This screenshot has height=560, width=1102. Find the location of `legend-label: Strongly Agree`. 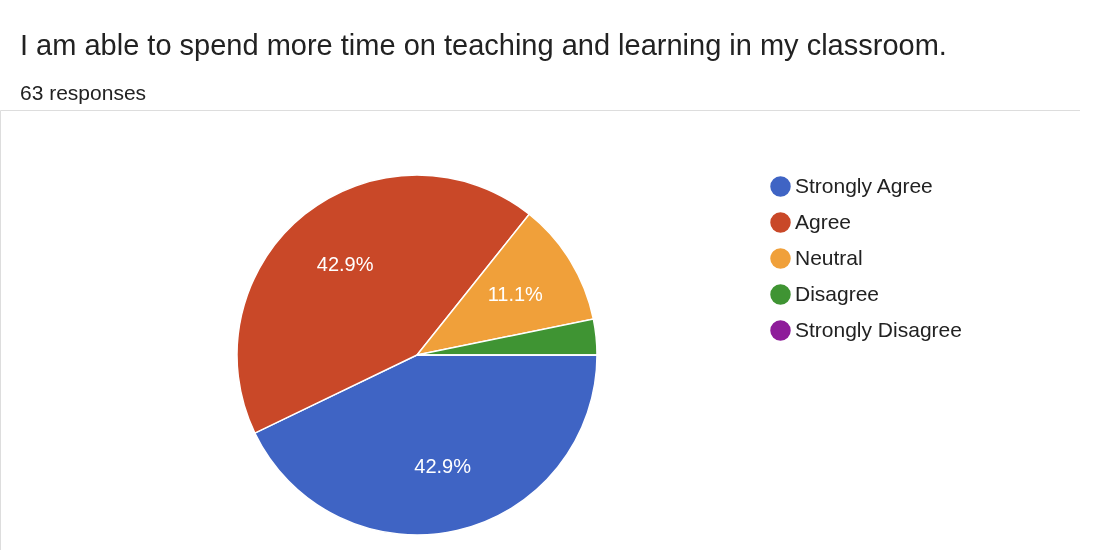

legend-label: Strongly Agree is located at coordinates (864, 185).